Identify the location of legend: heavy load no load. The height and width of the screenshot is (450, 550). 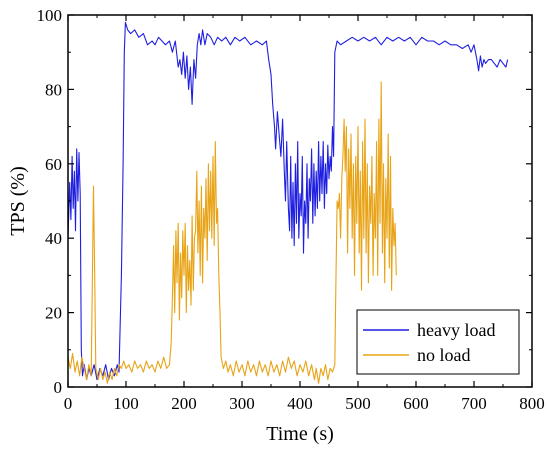
(438, 342).